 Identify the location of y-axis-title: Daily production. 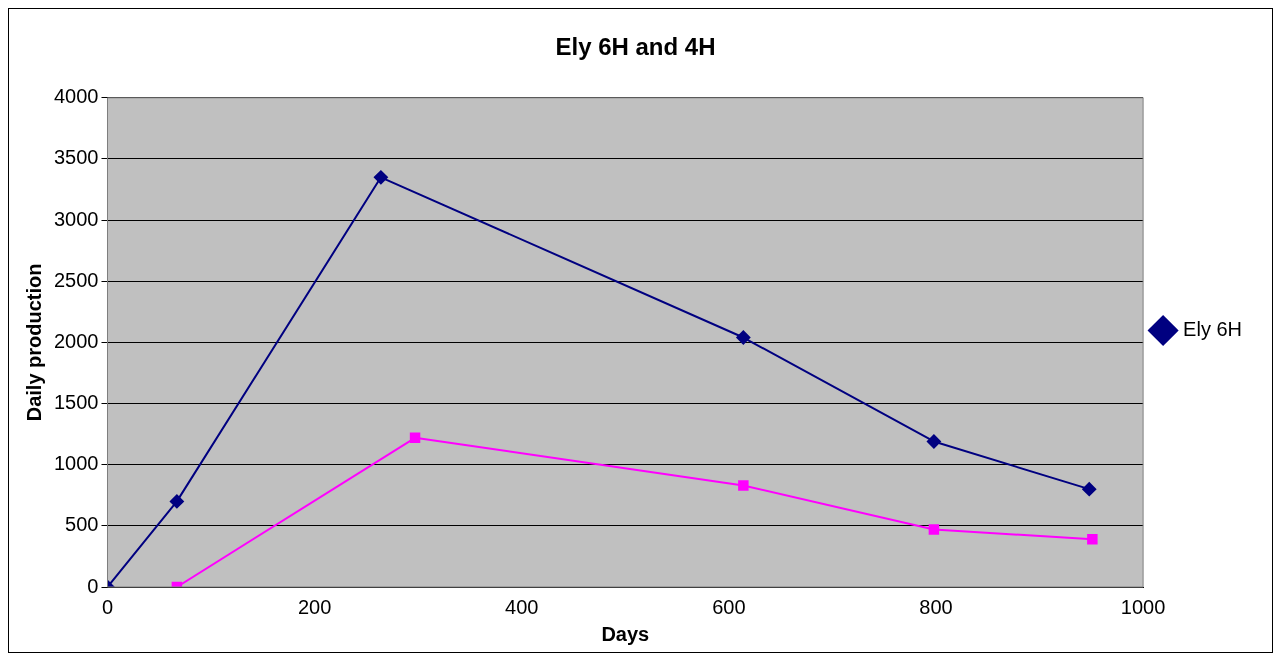
(33, 342).